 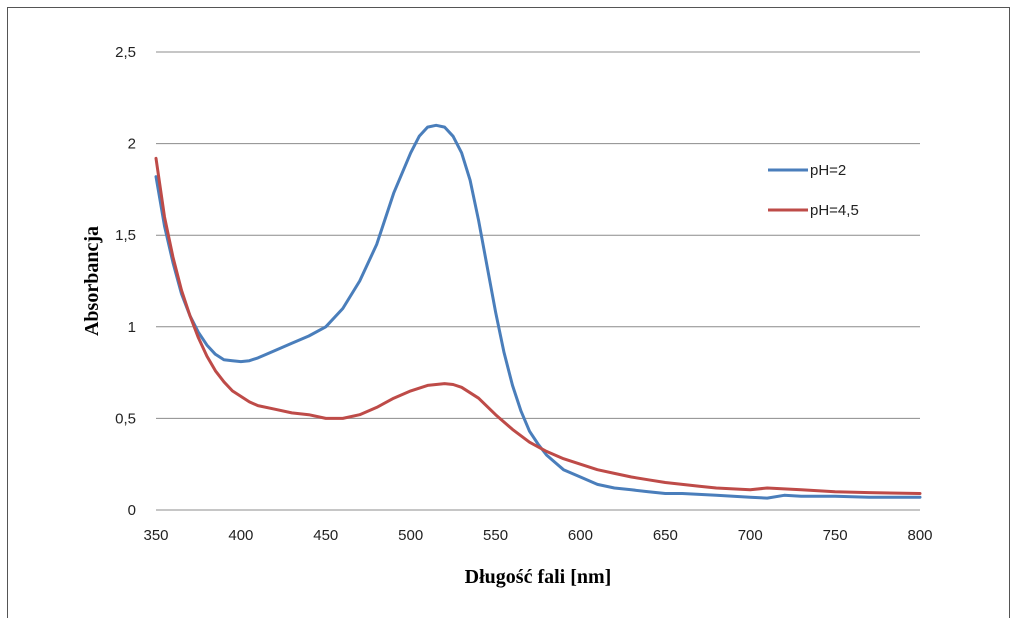 I want to click on y-tick-label: 2, so click(x=132, y=144).